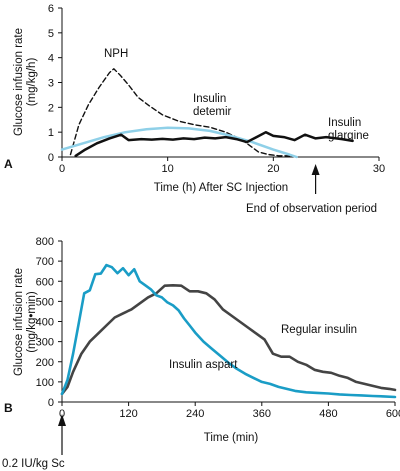  I want to click on y-tick-label: 800, so click(45, 242).